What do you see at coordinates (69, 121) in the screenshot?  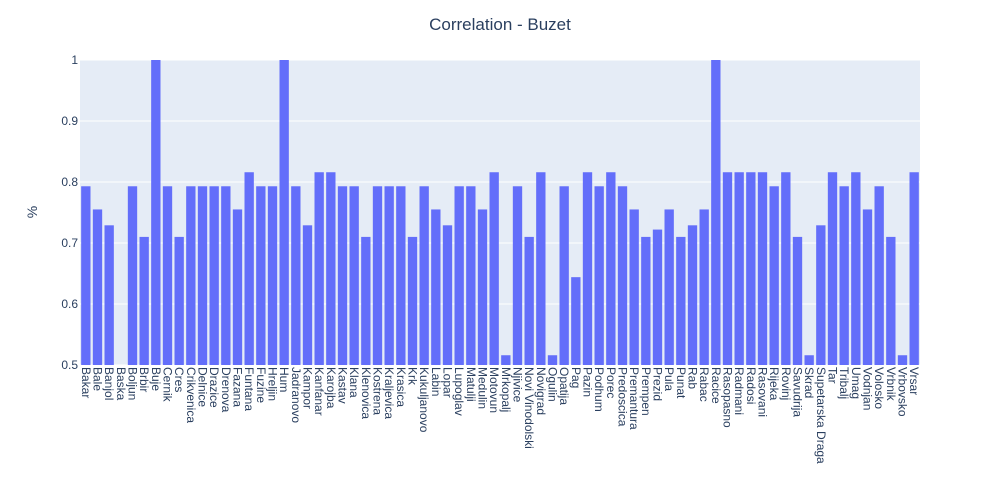 I see `y-tick-label: 0.9` at bounding box center [69, 121].